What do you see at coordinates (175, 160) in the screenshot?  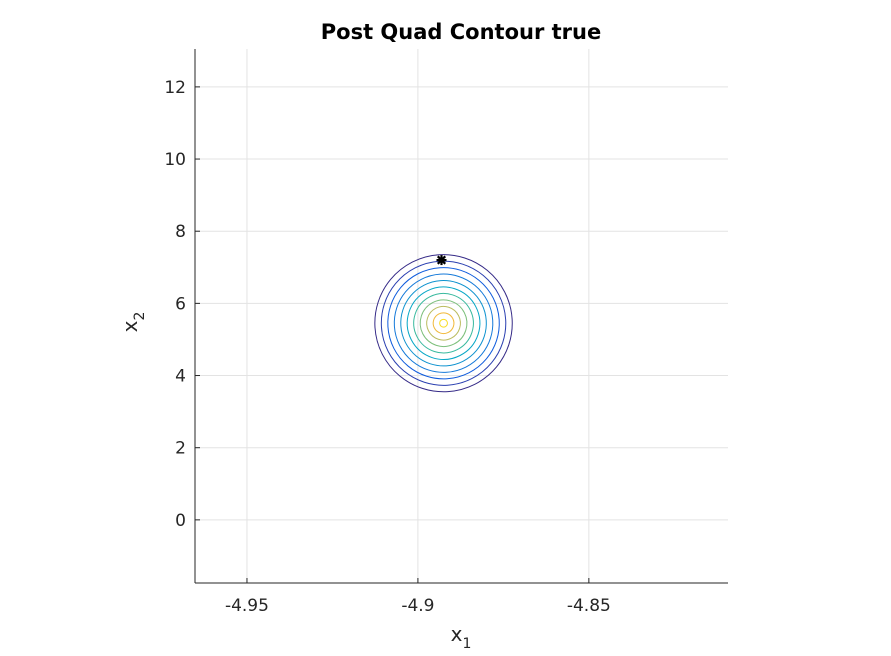 I see `y-tick-label: 10` at bounding box center [175, 160].